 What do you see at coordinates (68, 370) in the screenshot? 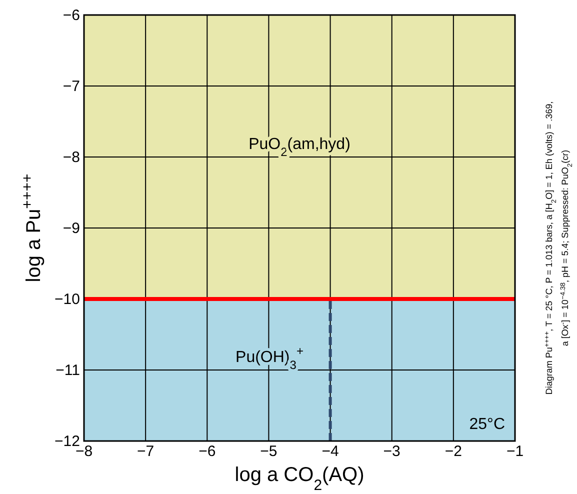
I see `y-tick-label: −11` at bounding box center [68, 370].